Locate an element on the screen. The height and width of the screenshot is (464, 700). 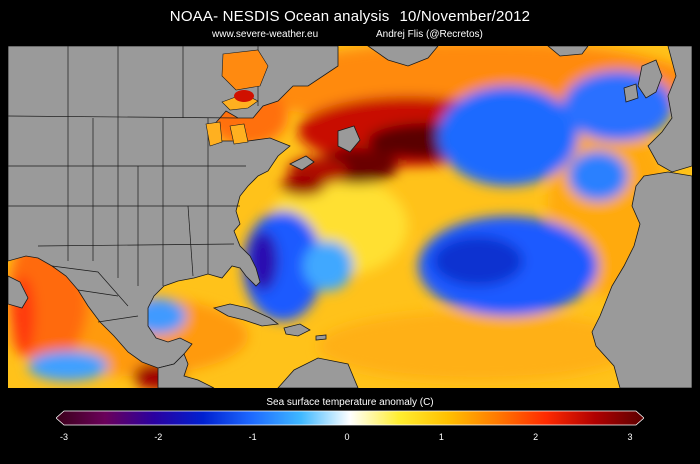
colorbar-tick-label: 0 is located at coordinates (347, 437).